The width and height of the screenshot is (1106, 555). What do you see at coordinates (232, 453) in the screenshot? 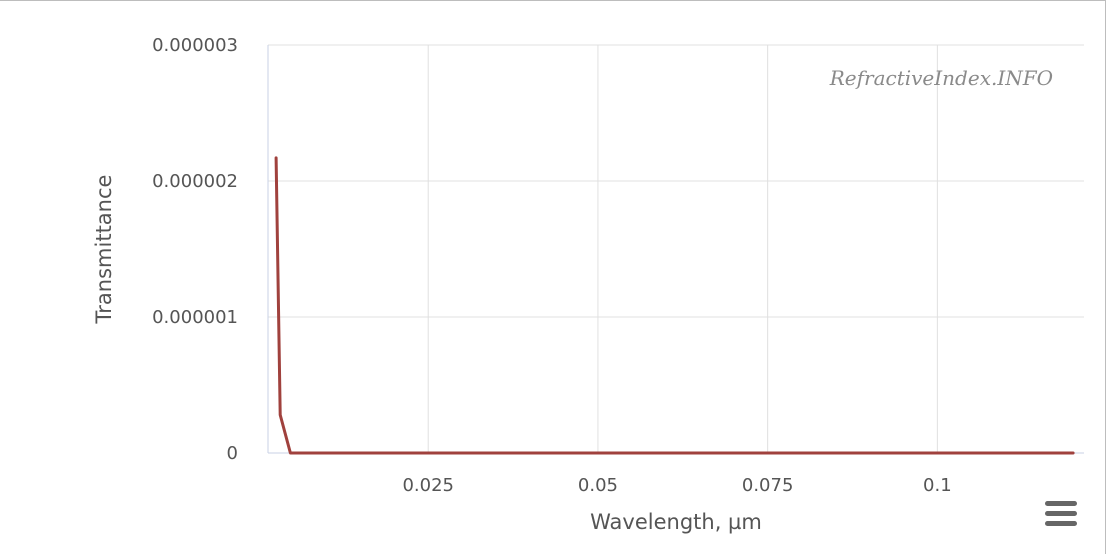
I see `y-tick-label: 0` at bounding box center [232, 453].